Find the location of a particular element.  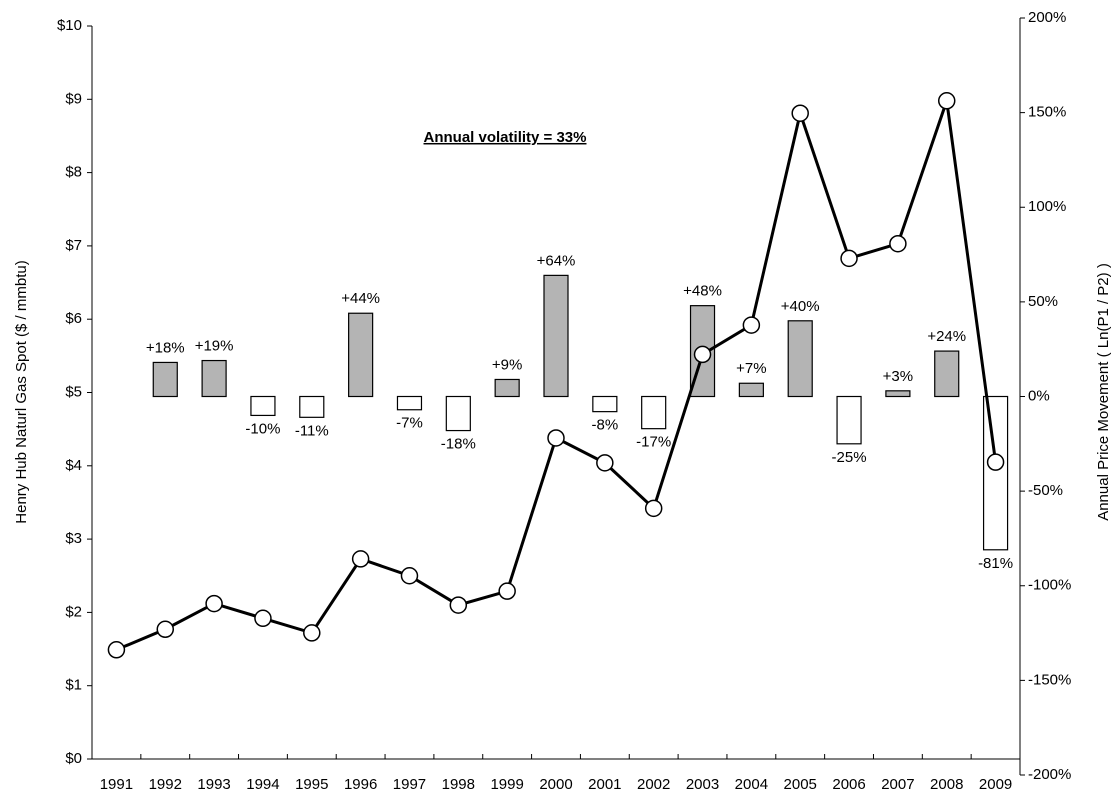

data-label: +64% is located at coordinates (556, 260).